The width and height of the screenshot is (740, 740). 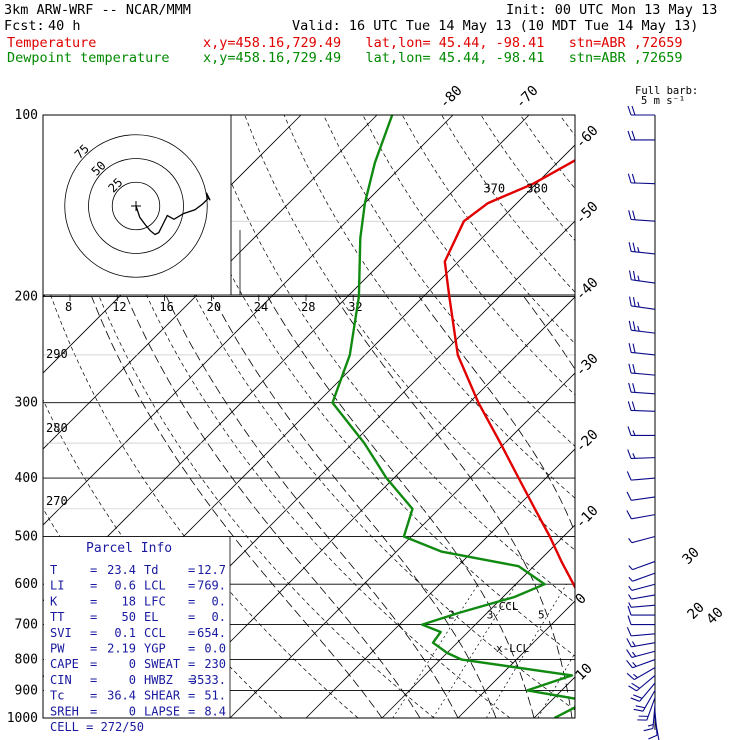 I want to click on parcel-key: CIN, so click(x=61, y=680).